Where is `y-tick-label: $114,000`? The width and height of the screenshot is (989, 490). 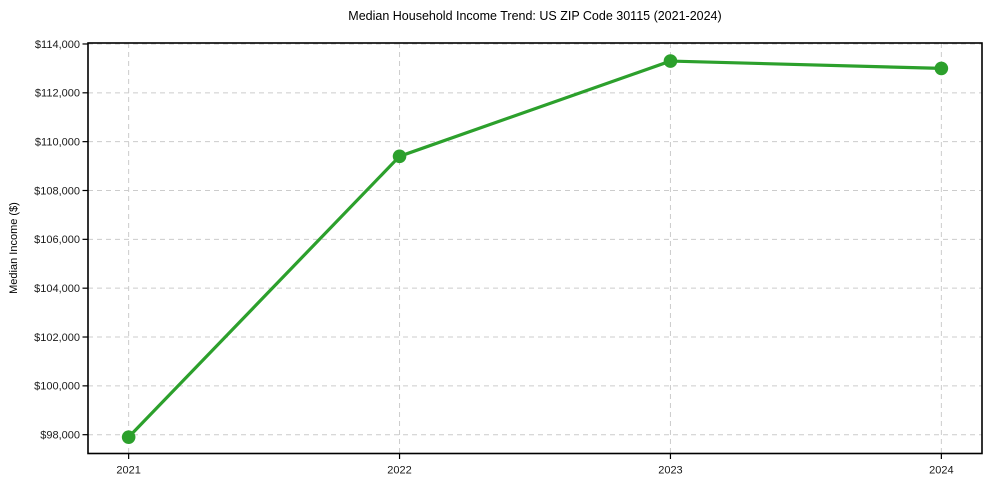
y-tick-label: $114,000 is located at coordinates (57, 45).